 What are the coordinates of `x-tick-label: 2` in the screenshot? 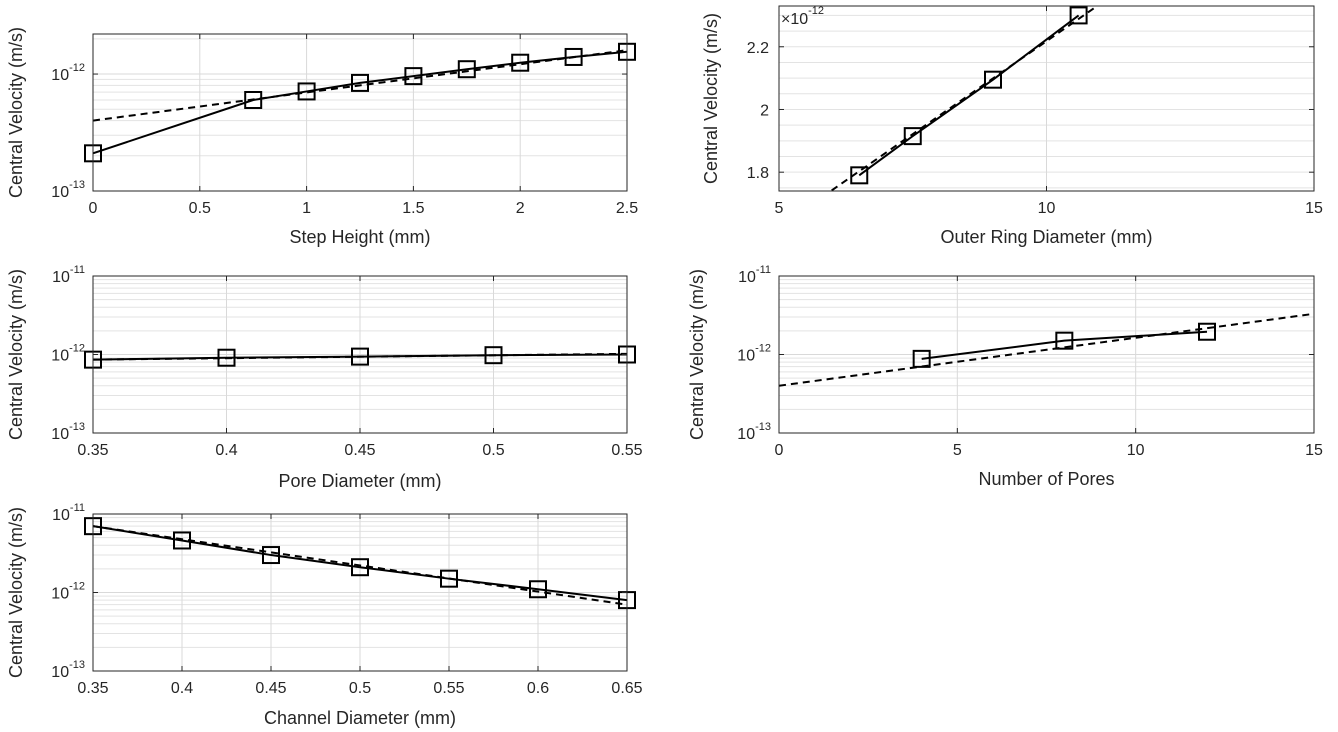 It's located at (520, 208).